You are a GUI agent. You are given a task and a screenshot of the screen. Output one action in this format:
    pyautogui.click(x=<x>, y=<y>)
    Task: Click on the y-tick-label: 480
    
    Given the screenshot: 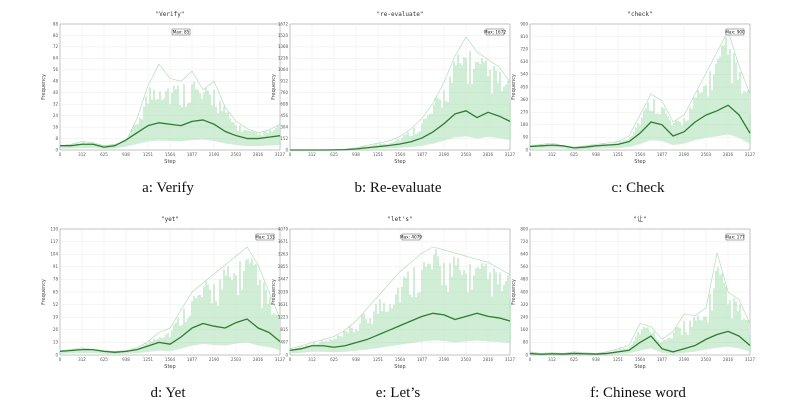 What is the action you would take?
    pyautogui.click(x=524, y=279)
    